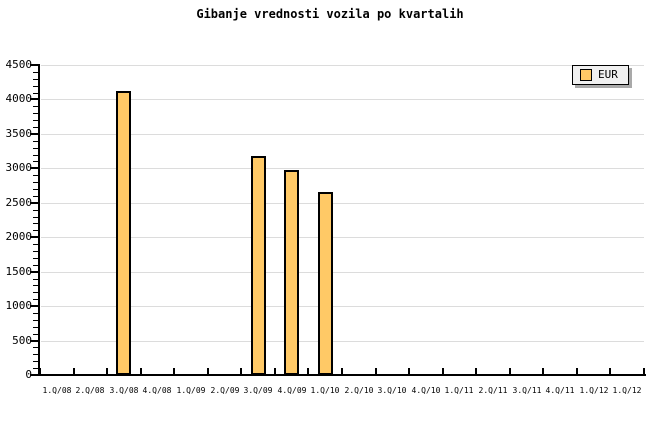 The height and width of the screenshot is (440, 660). What do you see at coordinates (39, 220) in the screenshot?
I see `y-axis` at bounding box center [39, 220].